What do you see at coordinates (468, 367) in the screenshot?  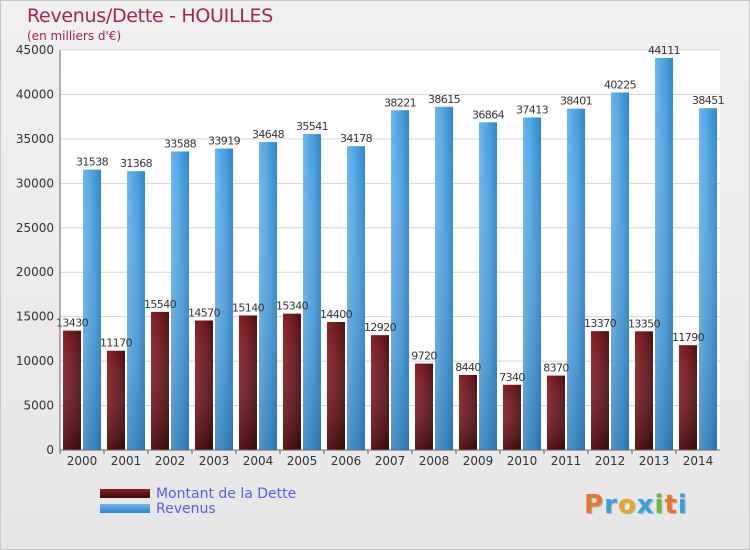 I see `data-label-debt: 8440` at bounding box center [468, 367].